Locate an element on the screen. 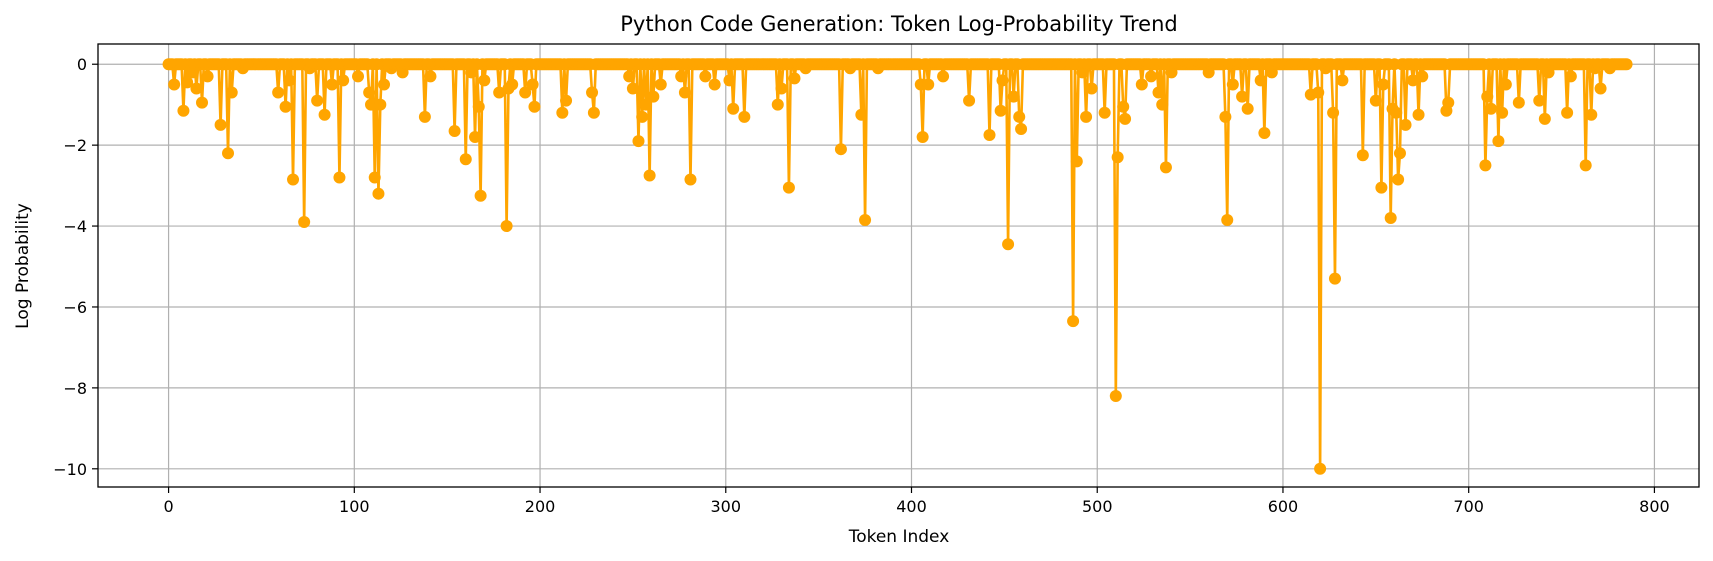  y-tick-label: −8 is located at coordinates (75, 388).